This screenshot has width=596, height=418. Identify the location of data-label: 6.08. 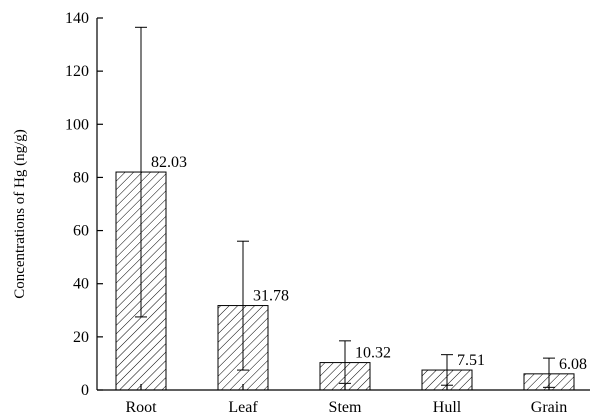
(573, 364).